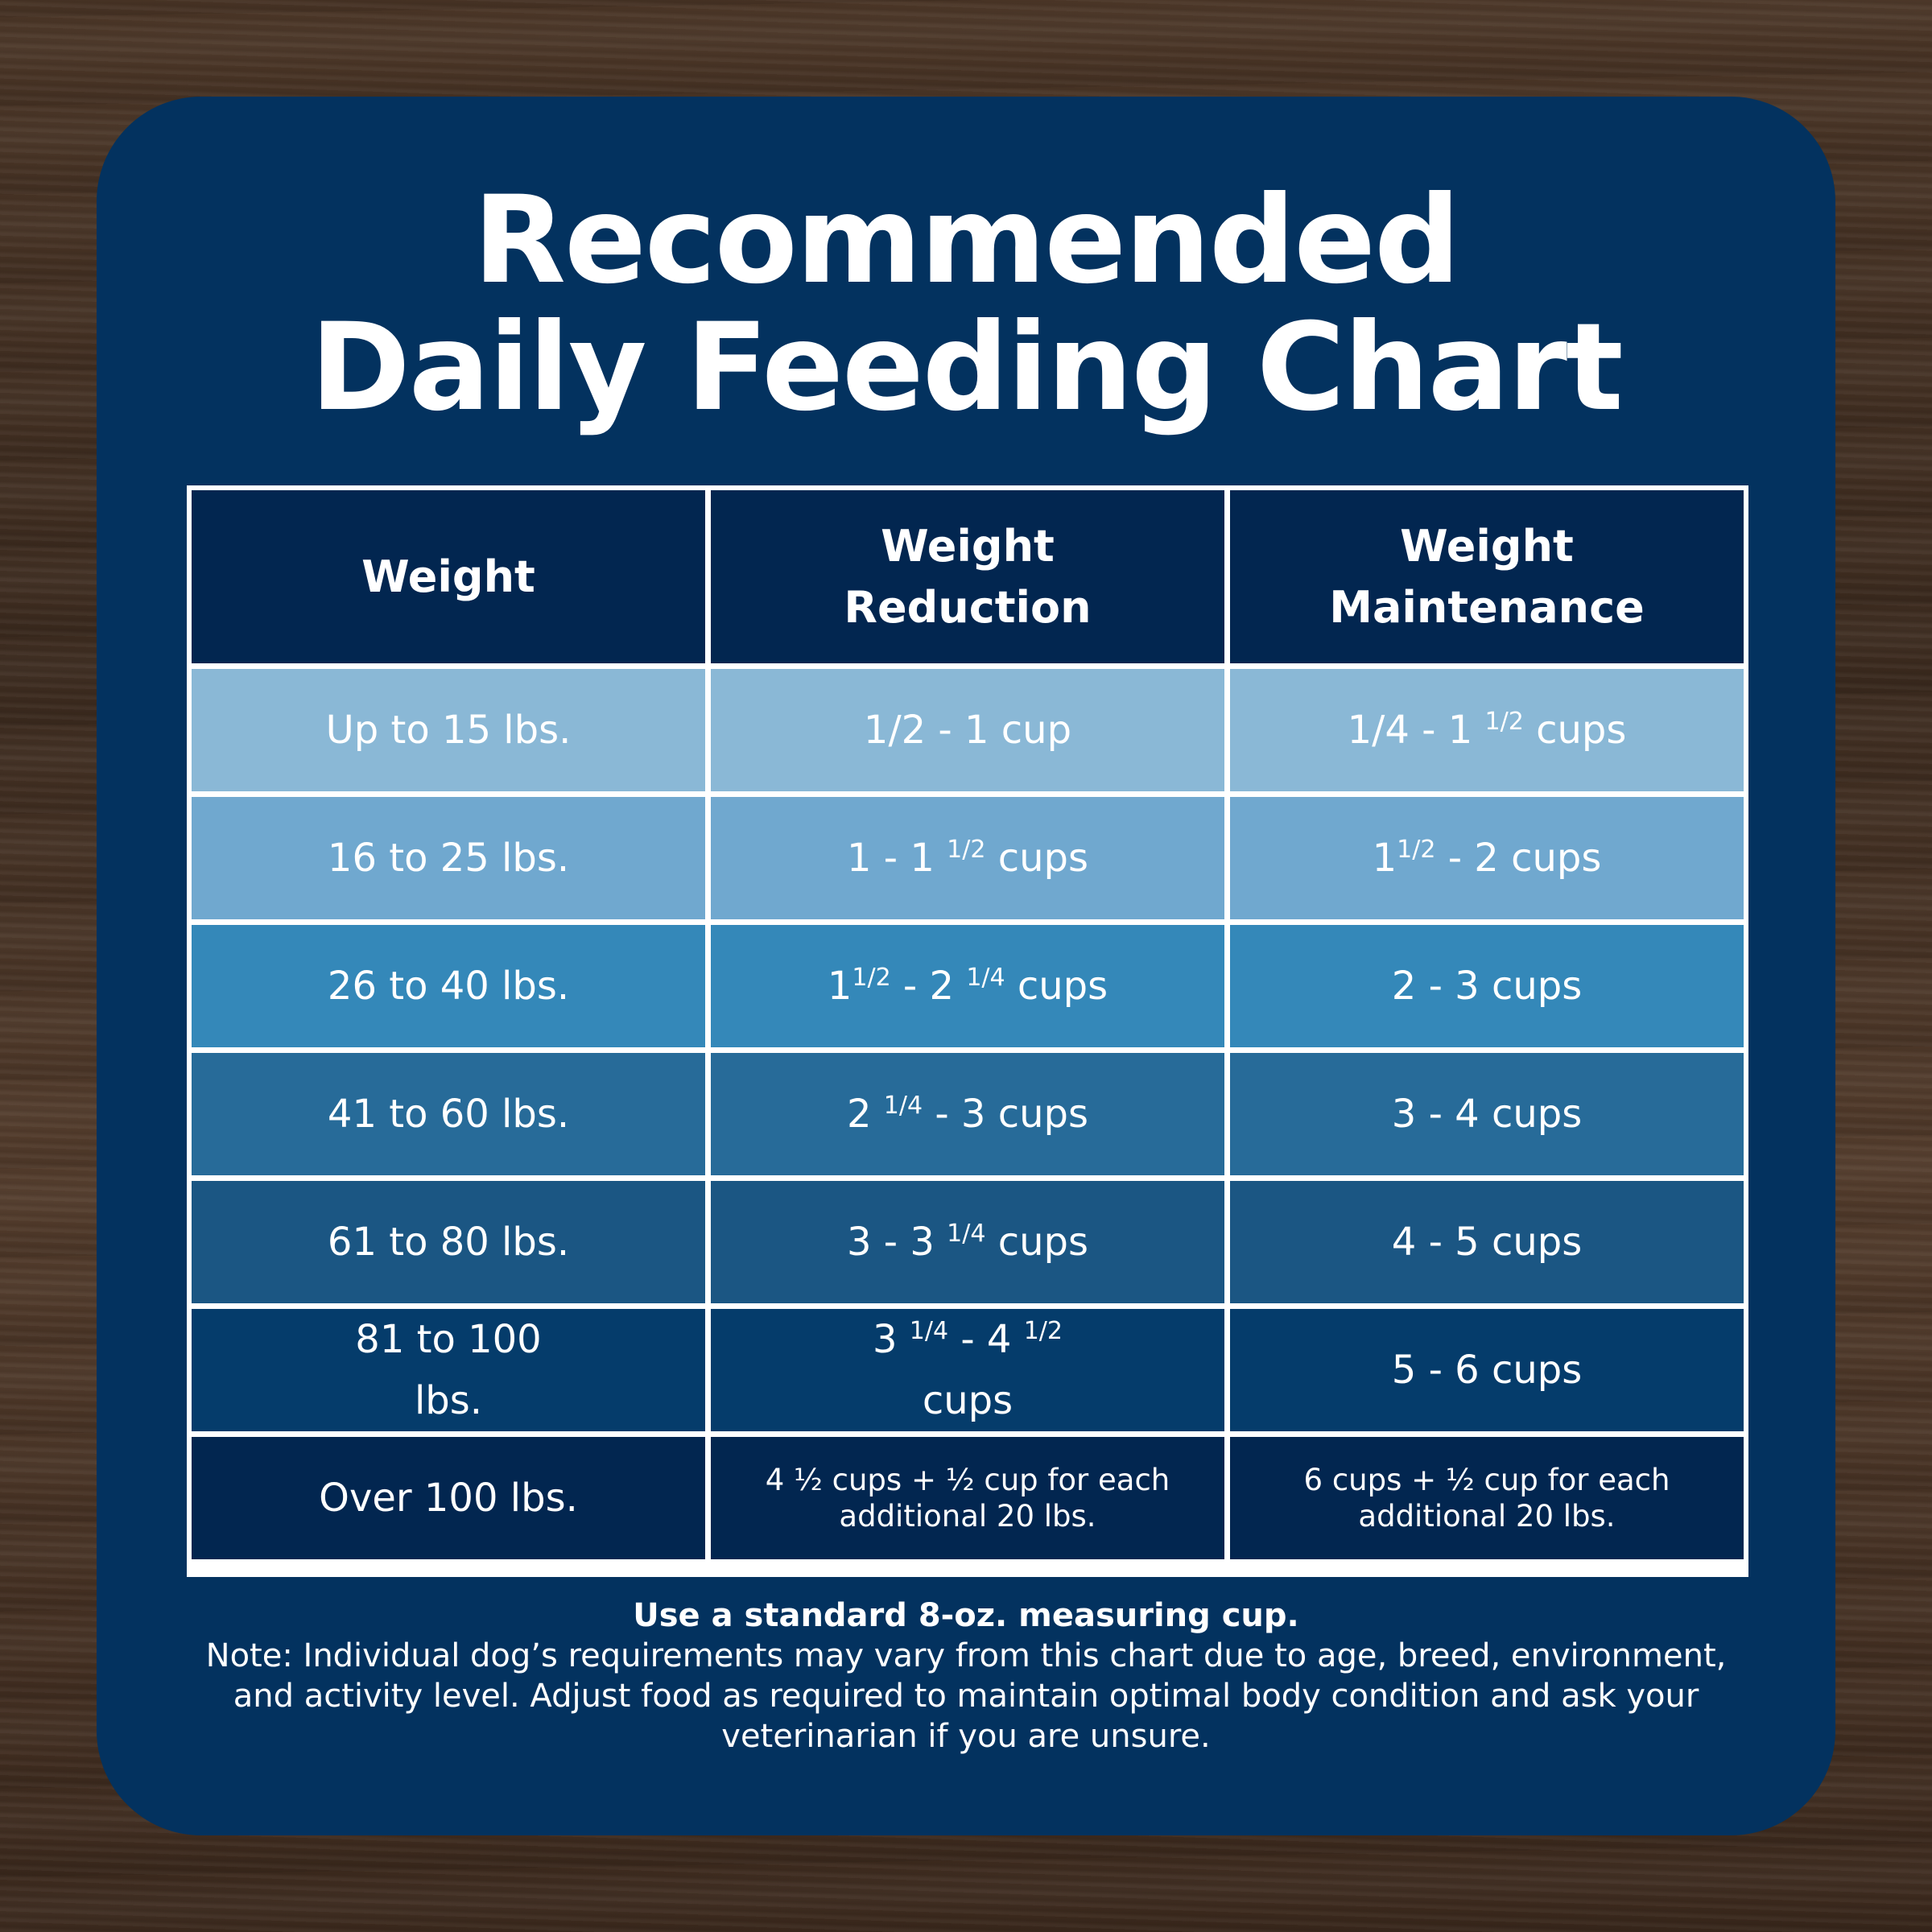 This screenshot has height=1932, width=1932. What do you see at coordinates (1416, 850) in the screenshot?
I see `row-2-maintenance-fraction: 1/2` at bounding box center [1416, 850].